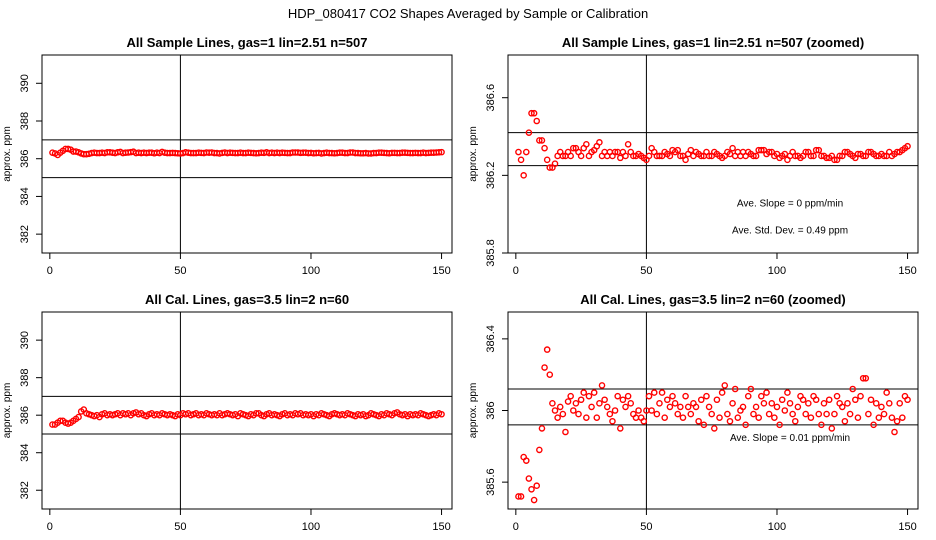  What do you see at coordinates (247, 42) in the screenshot?
I see `panel-1-title: All Sample Lines, gas=1 lin=2.51 n=507` at bounding box center [247, 42].